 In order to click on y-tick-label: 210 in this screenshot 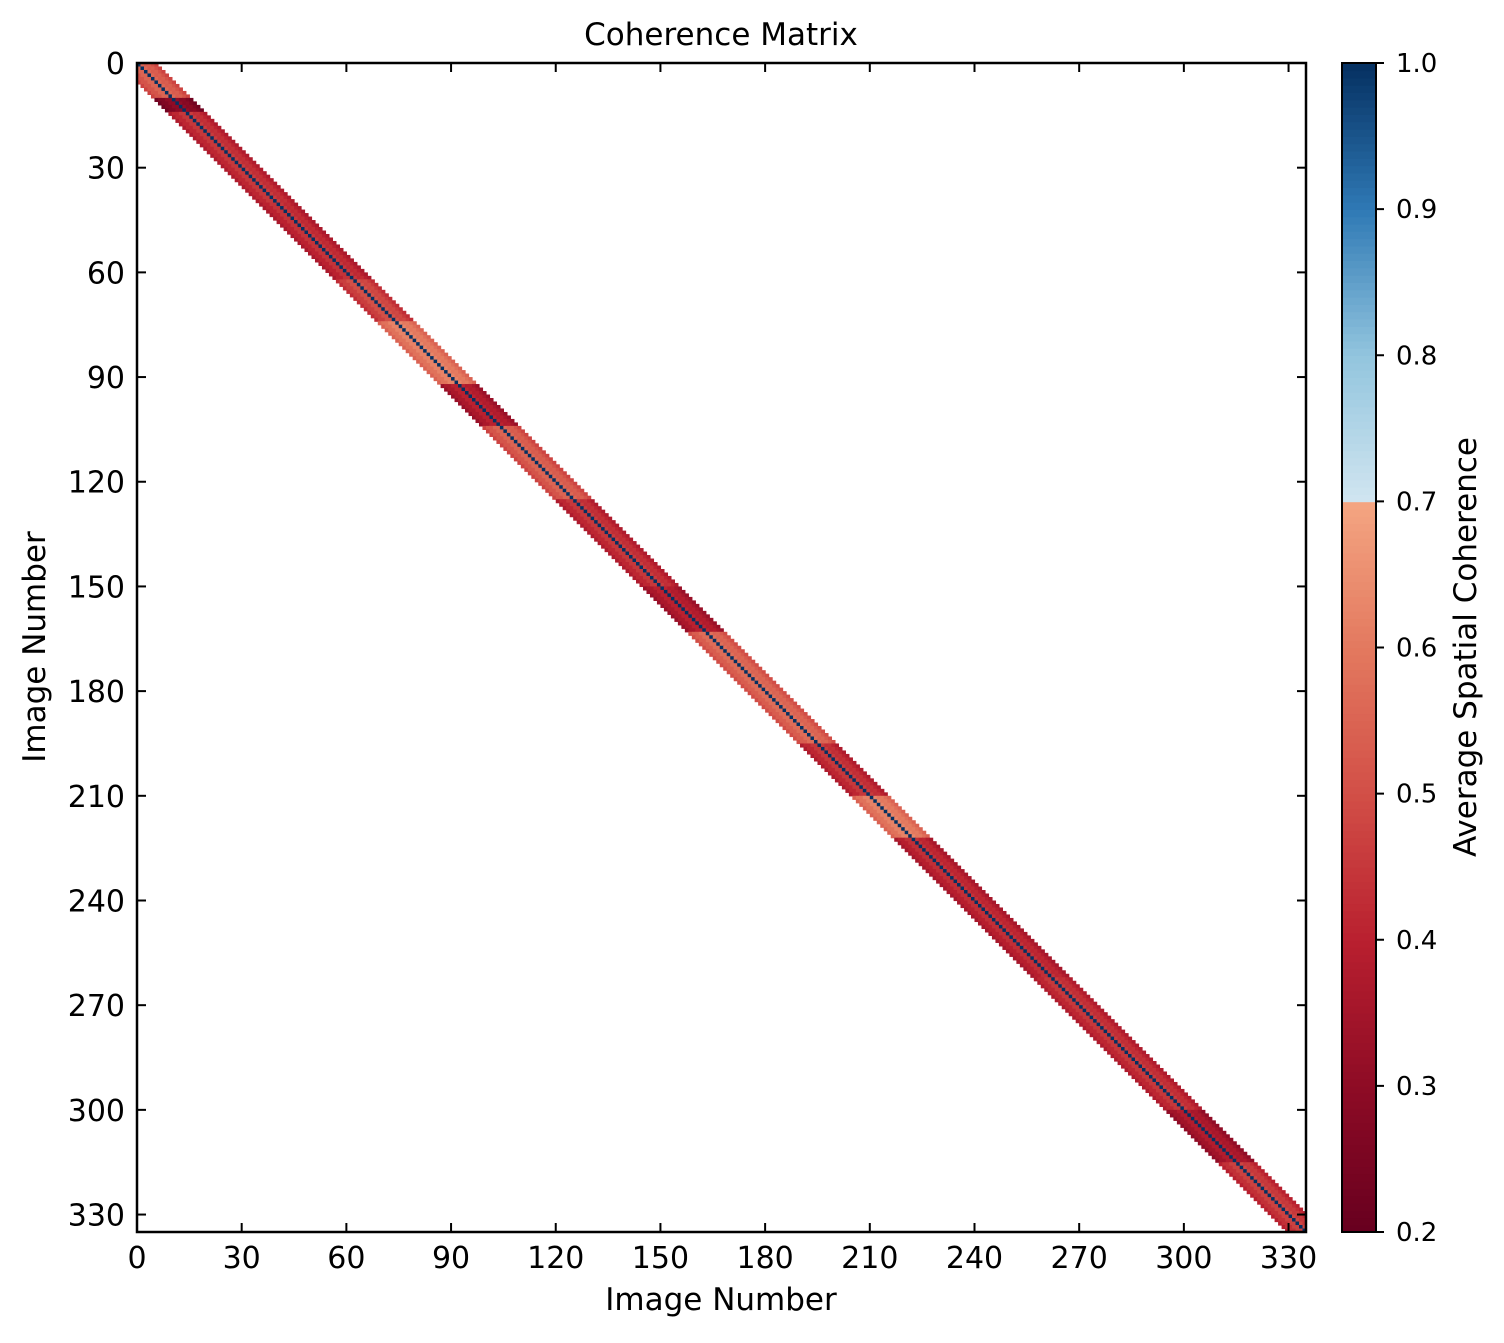, I will do `click(96, 797)`.